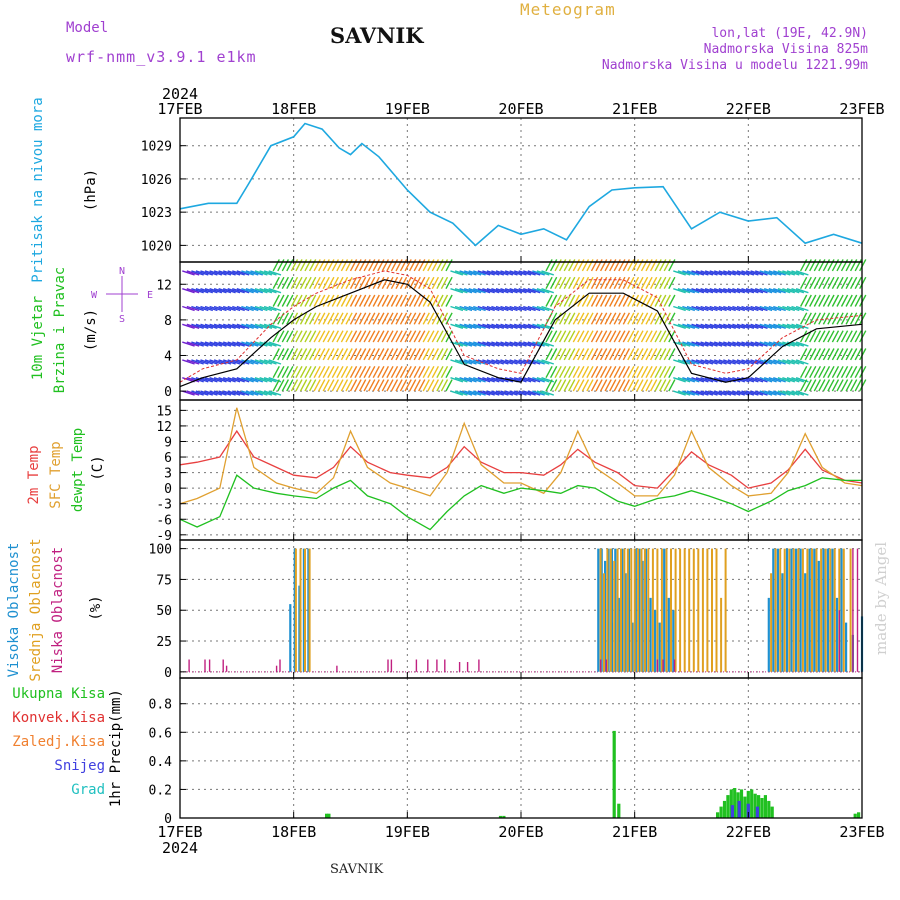 This screenshot has width=900, height=900. Describe the element at coordinates (180, 94) in the screenshot. I see `year-label-top: 2024` at that location.